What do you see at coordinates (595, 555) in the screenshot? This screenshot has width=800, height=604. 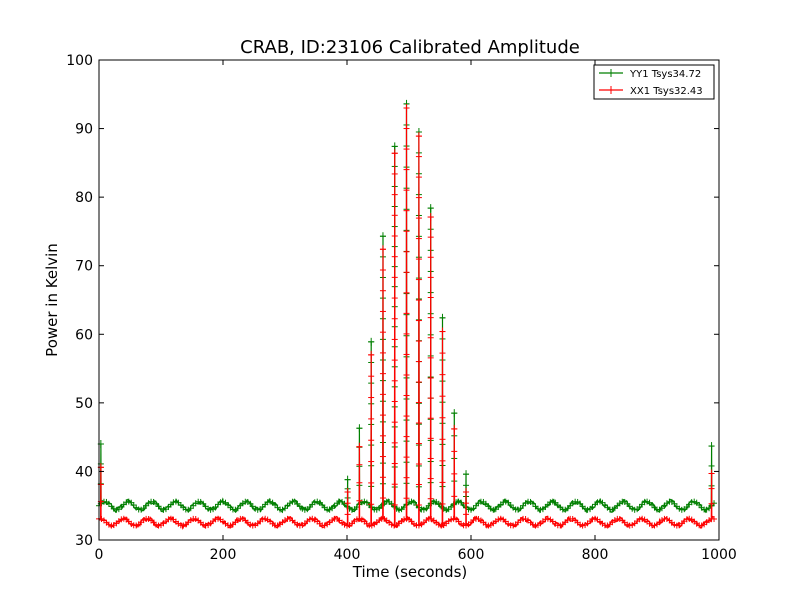 I see `x-tick-label: 800` at bounding box center [595, 555].